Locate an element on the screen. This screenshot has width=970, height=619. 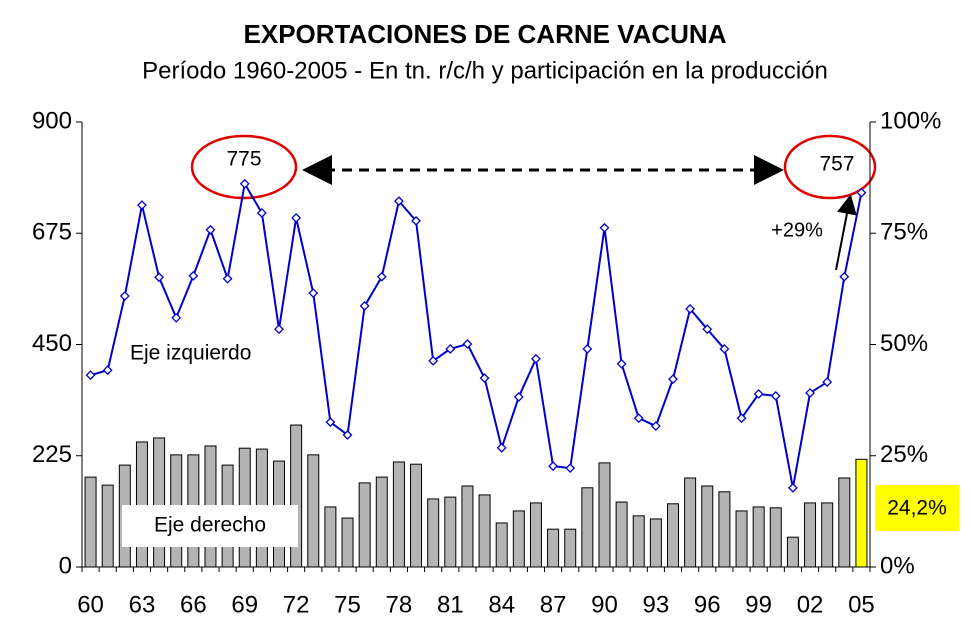
x-tick-label: 84 is located at coordinates (501, 604).